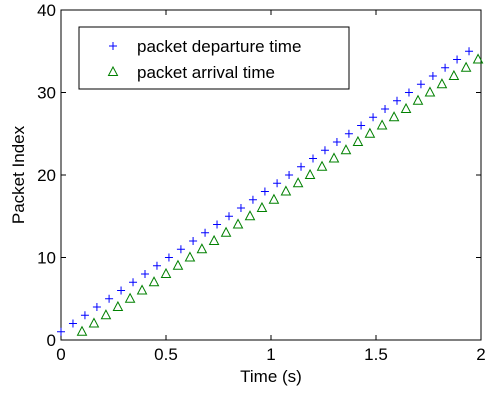 This screenshot has width=486, height=397. I want to click on y-axis-label: Packet Index, so click(18, 174).